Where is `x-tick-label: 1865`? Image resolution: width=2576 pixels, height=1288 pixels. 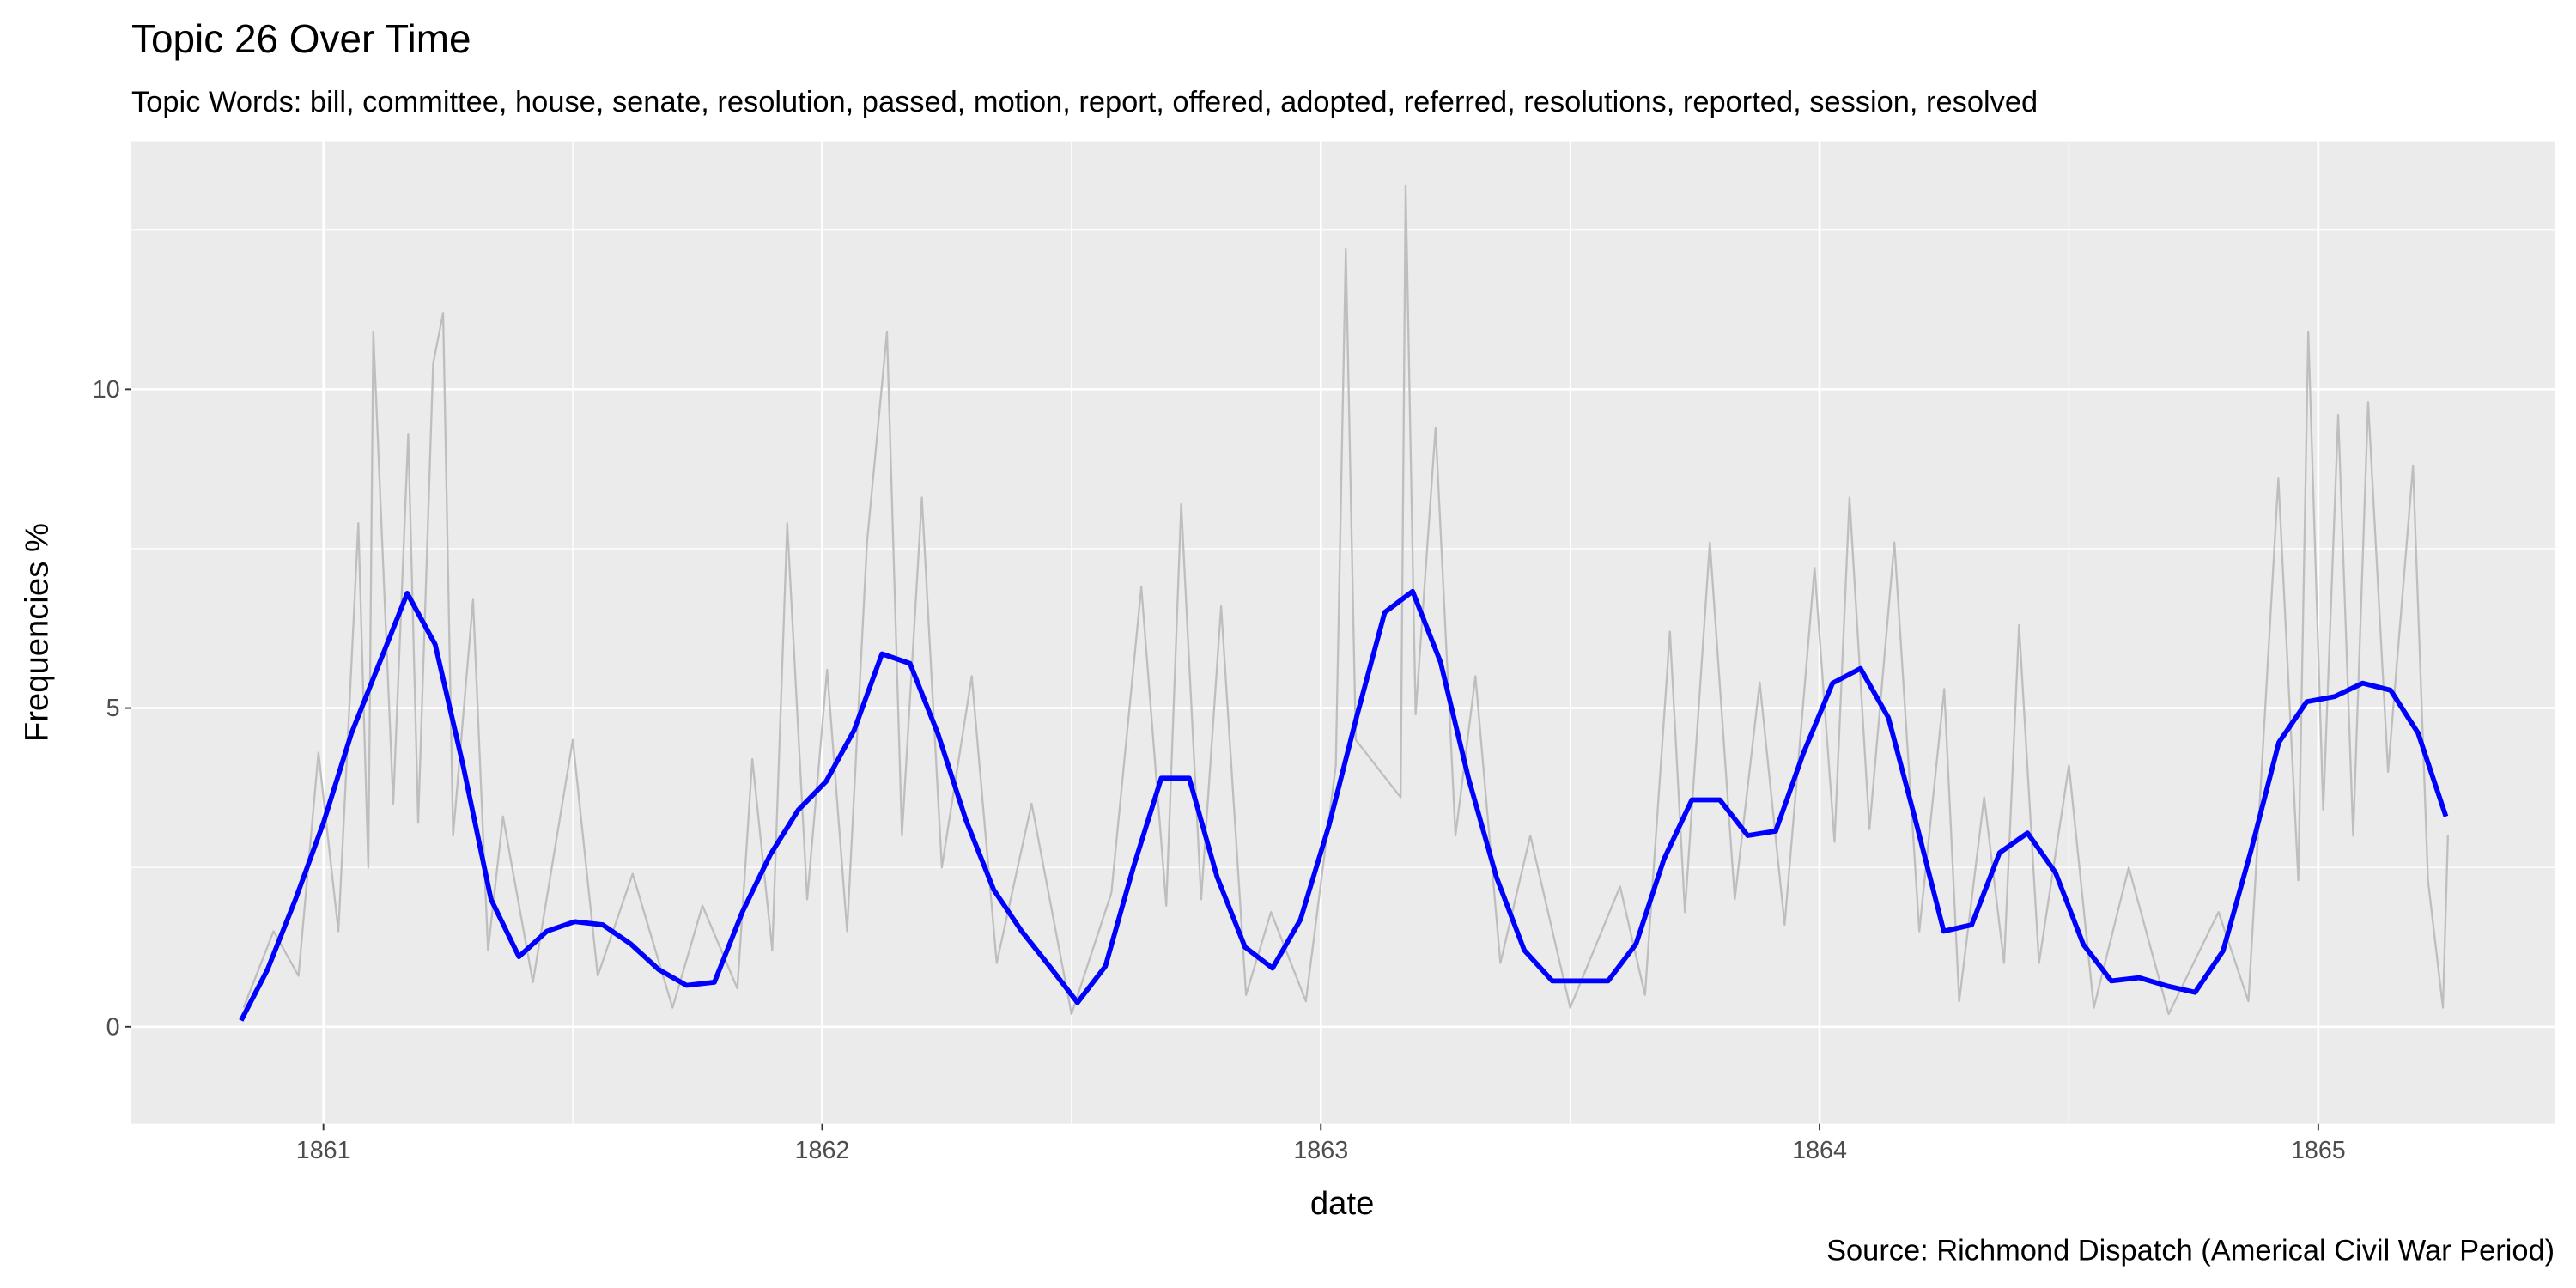
x-tick-label: 1865 is located at coordinates (2318, 1151).